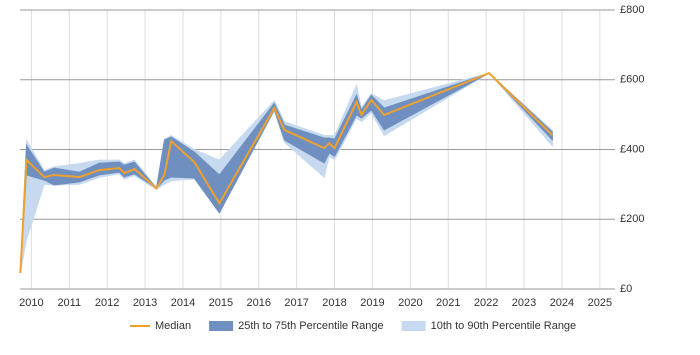 This screenshot has height=355, width=700. I want to click on x-tick-label: 2019, so click(372, 303).